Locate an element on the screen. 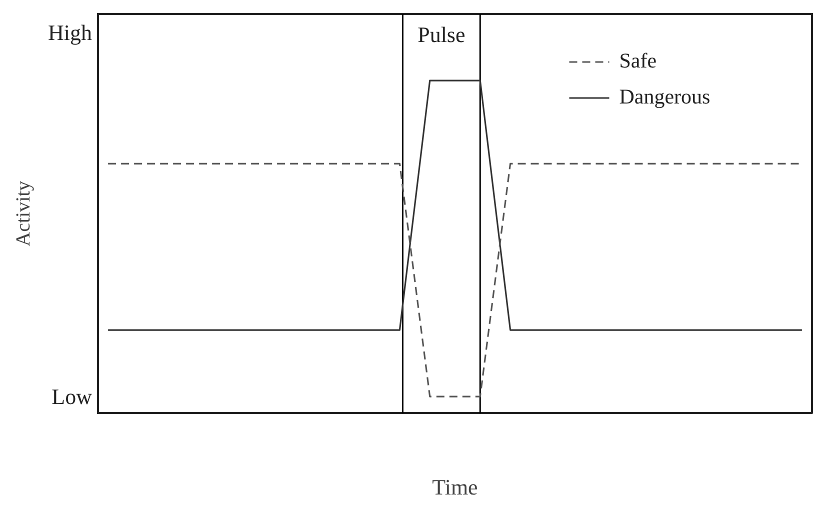 The image size is (824, 514). y-axis-title: Activity is located at coordinates (23, 213).